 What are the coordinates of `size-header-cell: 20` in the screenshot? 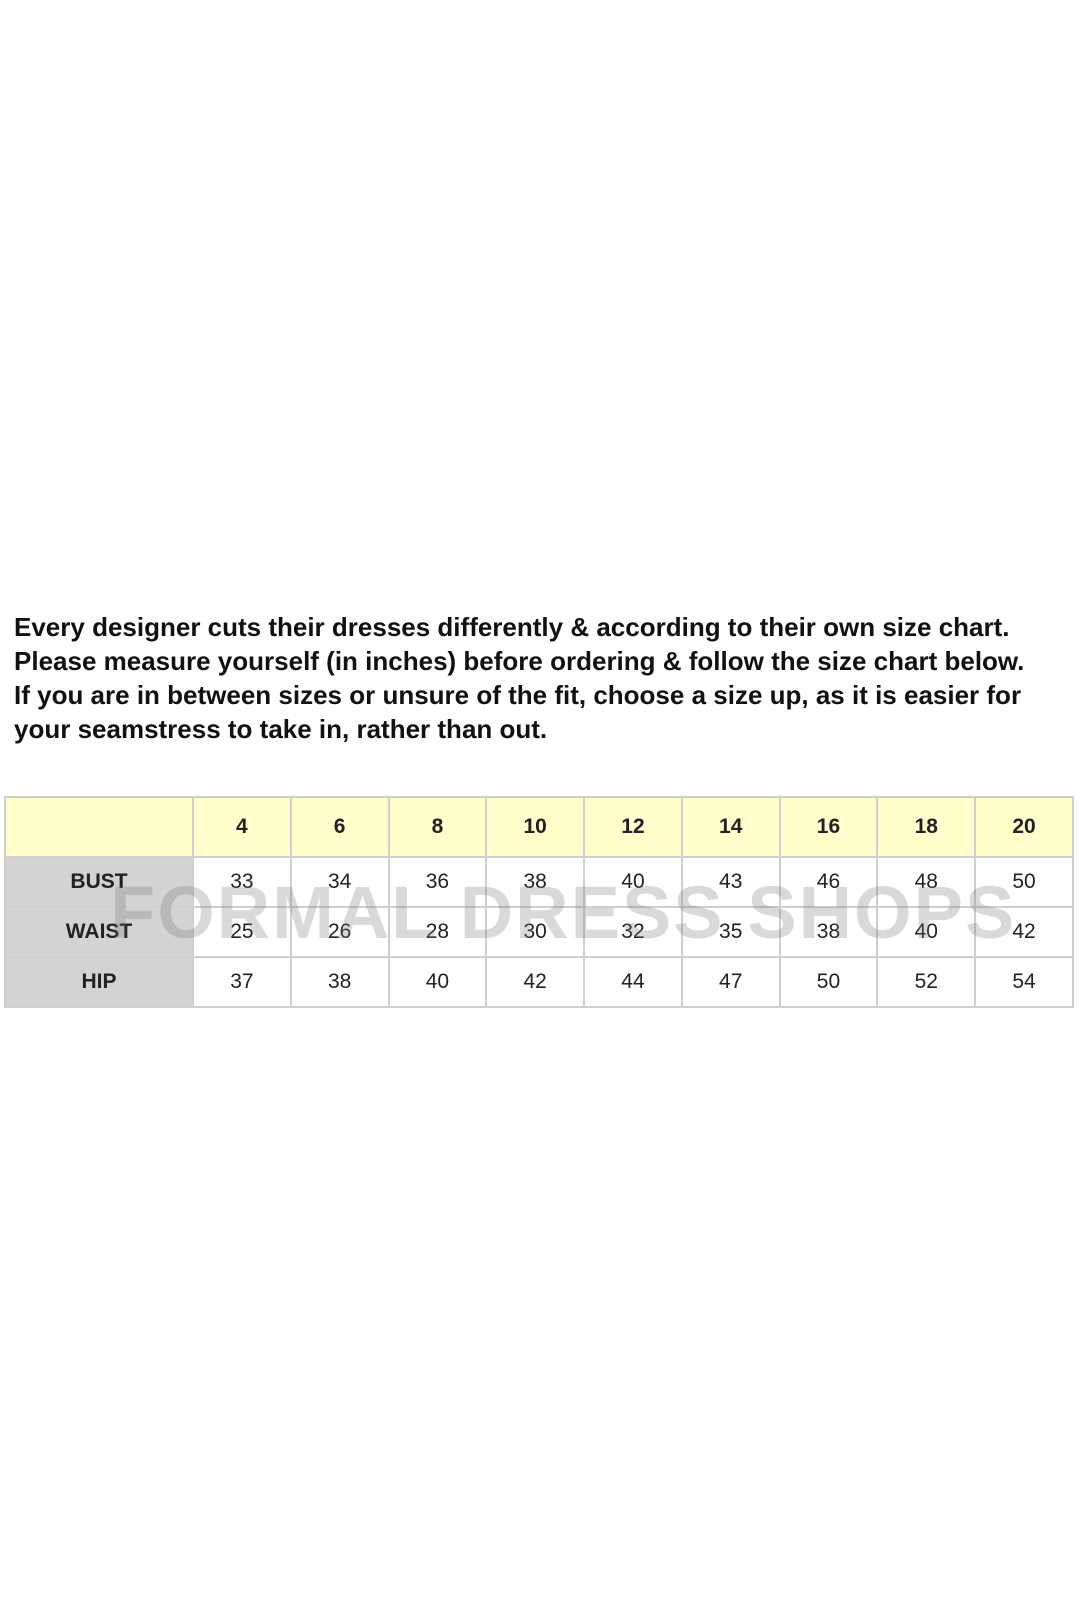 It's located at (1024, 827).